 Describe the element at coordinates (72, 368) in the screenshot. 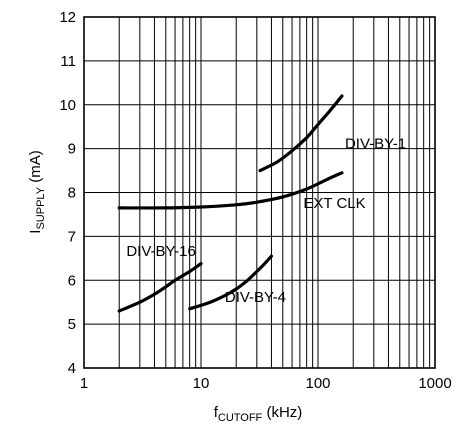

I see `y-tick-label: 4` at that location.